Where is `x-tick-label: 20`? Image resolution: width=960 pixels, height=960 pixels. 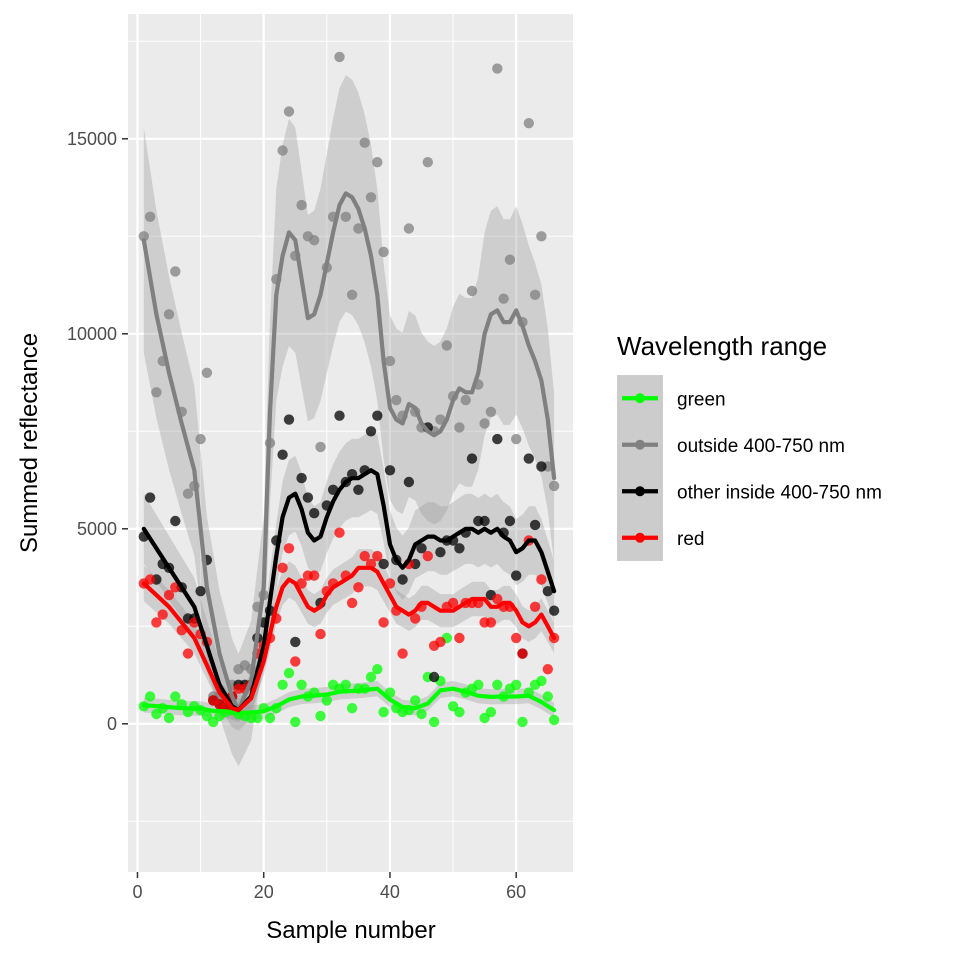 x-tick-label: 20 is located at coordinates (264, 892).